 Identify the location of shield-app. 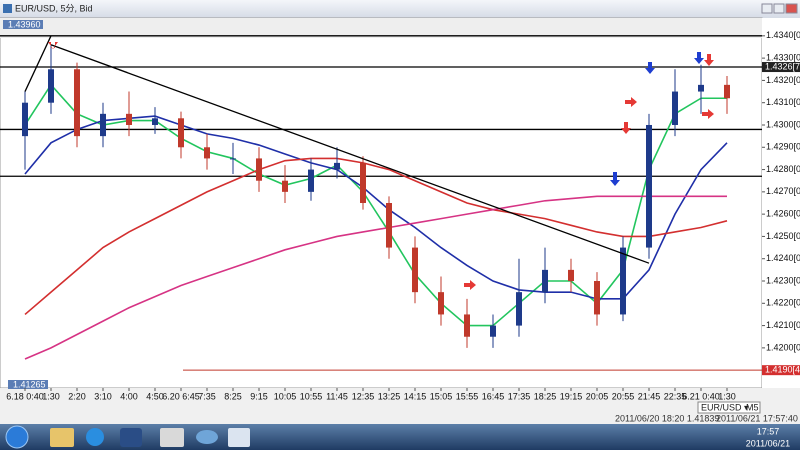
(131, 437).